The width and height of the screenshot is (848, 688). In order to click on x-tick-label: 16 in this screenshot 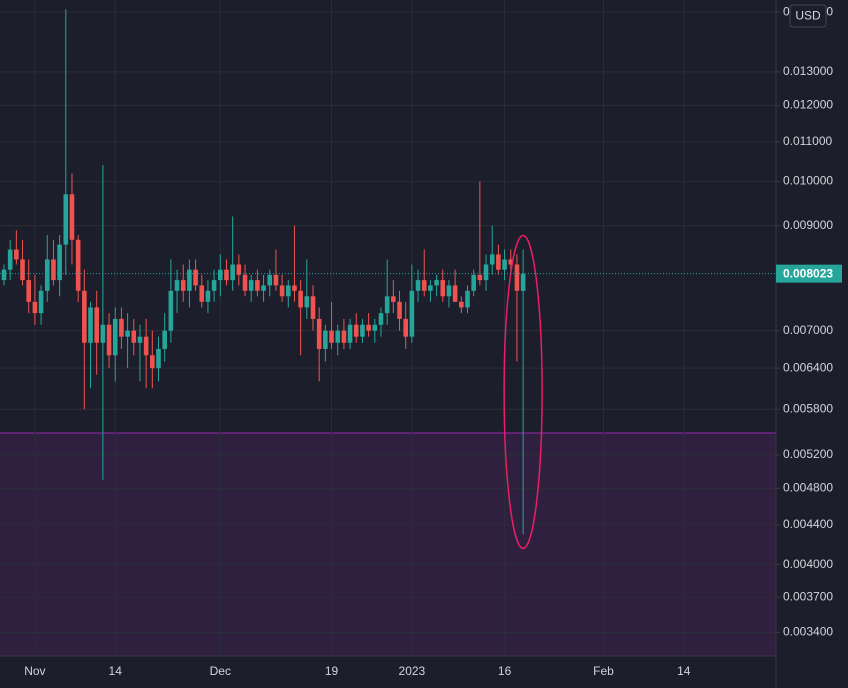, I will do `click(505, 671)`.